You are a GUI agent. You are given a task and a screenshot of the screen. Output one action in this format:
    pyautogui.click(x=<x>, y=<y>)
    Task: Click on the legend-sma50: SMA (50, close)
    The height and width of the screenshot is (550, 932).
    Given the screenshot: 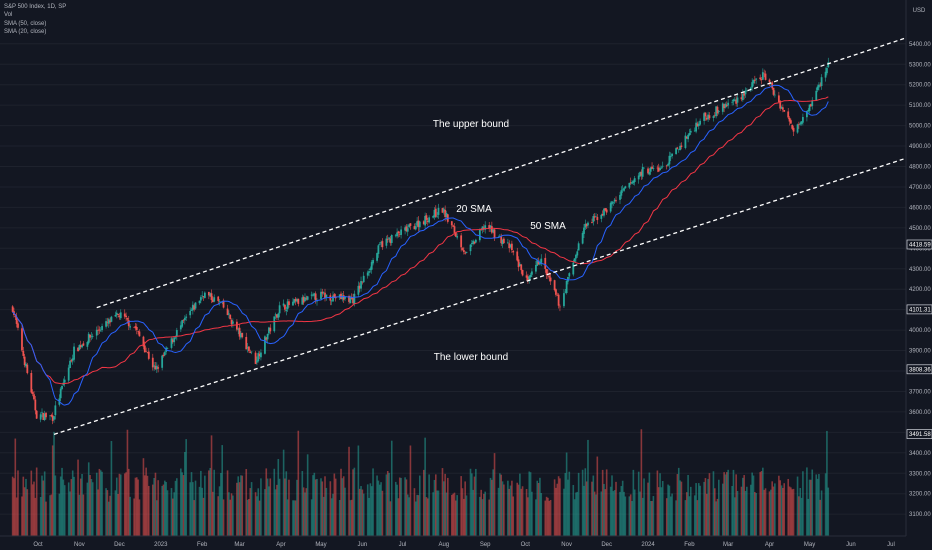 What is the action you would take?
    pyautogui.click(x=25, y=23)
    